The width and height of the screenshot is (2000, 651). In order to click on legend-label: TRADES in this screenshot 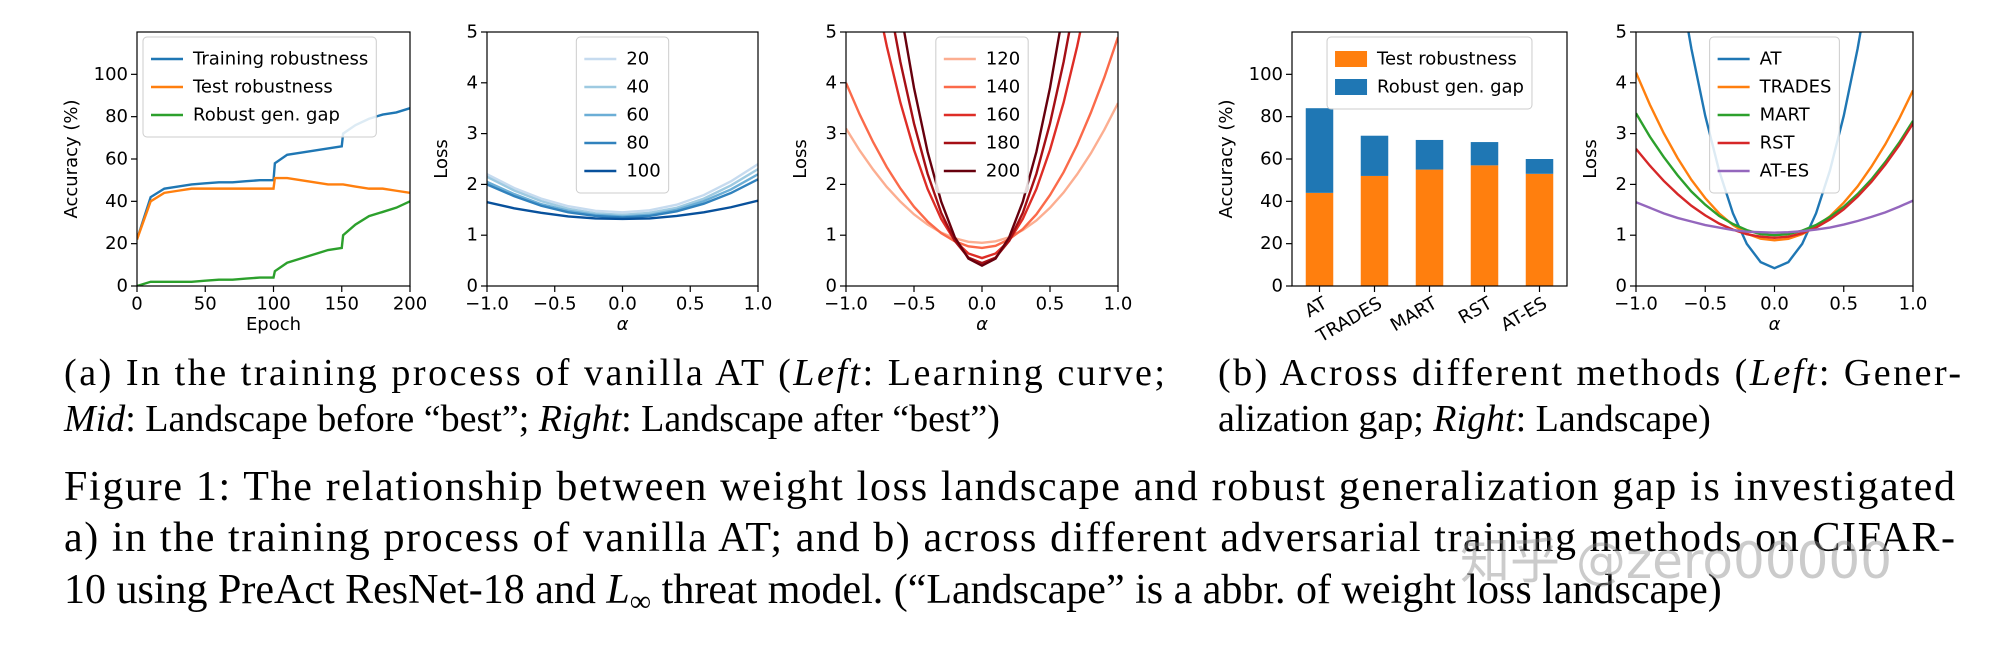, I will do `click(1795, 87)`.